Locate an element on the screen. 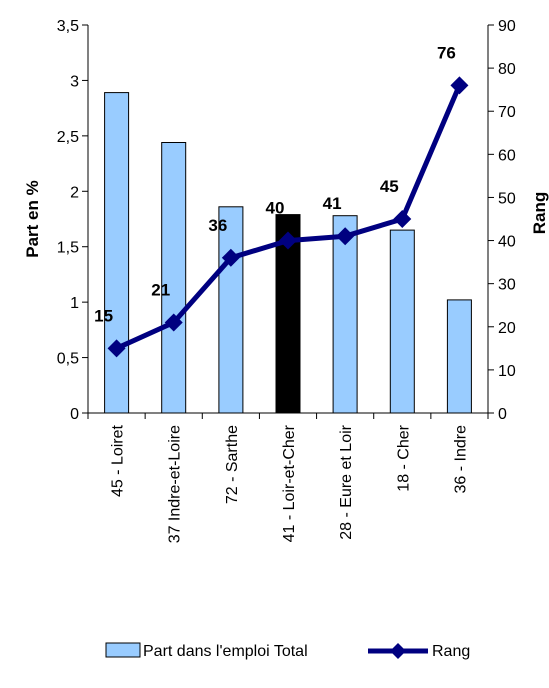  x-category-label: 36 - Indre is located at coordinates (460, 459).